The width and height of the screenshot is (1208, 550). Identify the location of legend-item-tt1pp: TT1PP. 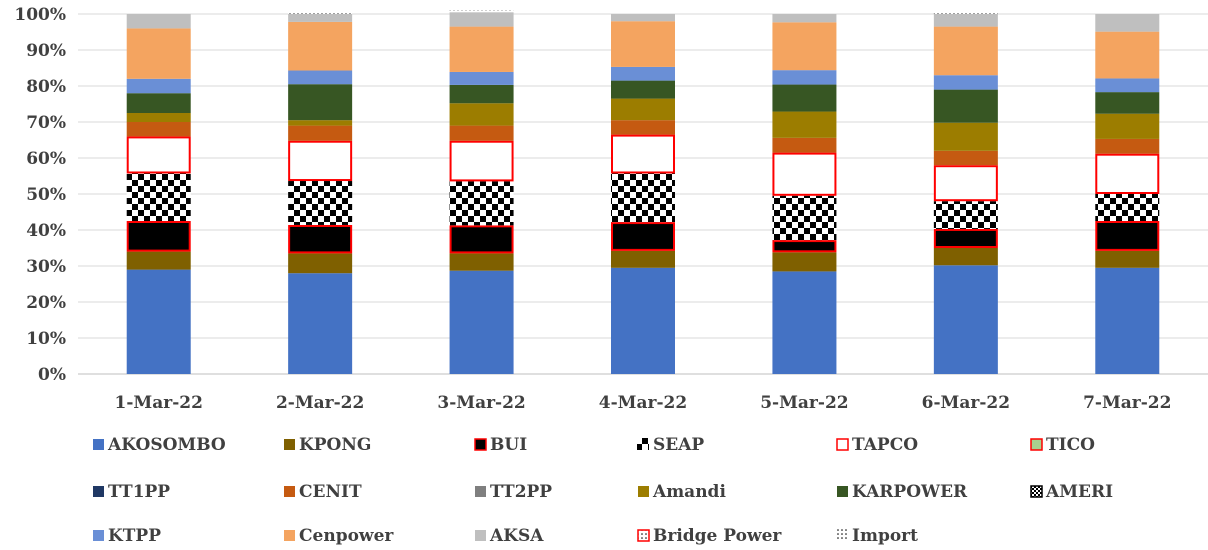
(131, 492).